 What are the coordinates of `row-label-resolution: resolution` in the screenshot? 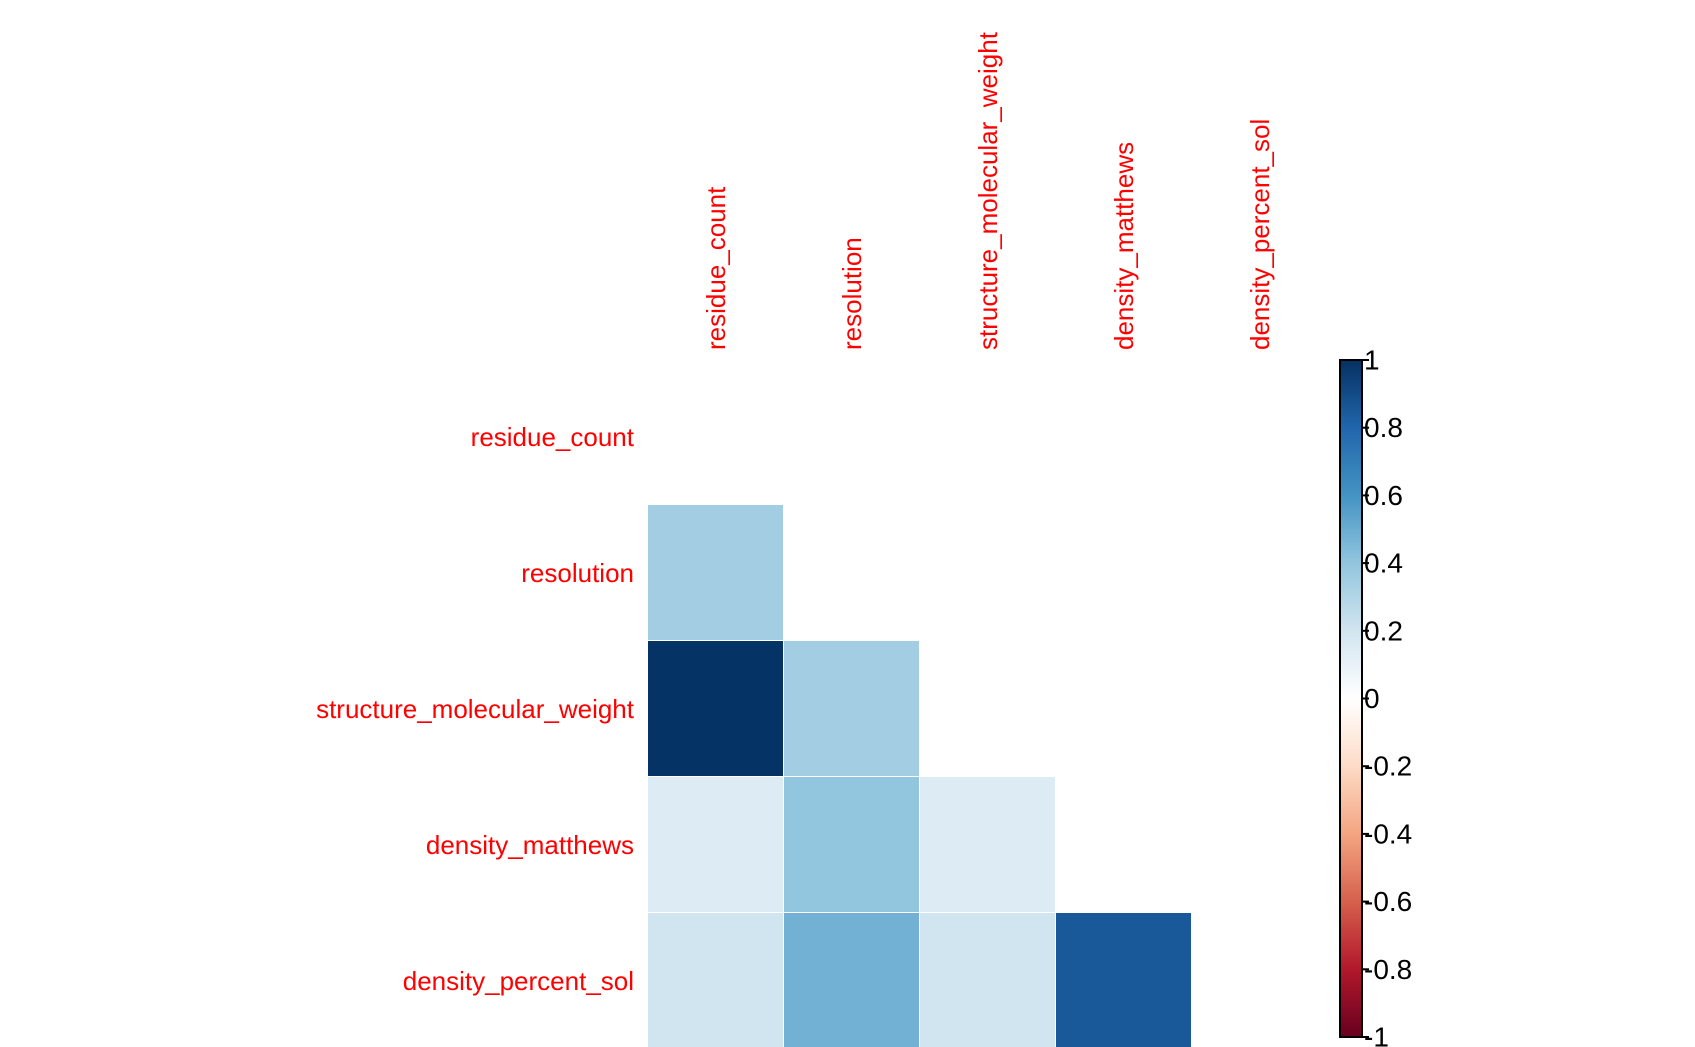 It's located at (577, 573).